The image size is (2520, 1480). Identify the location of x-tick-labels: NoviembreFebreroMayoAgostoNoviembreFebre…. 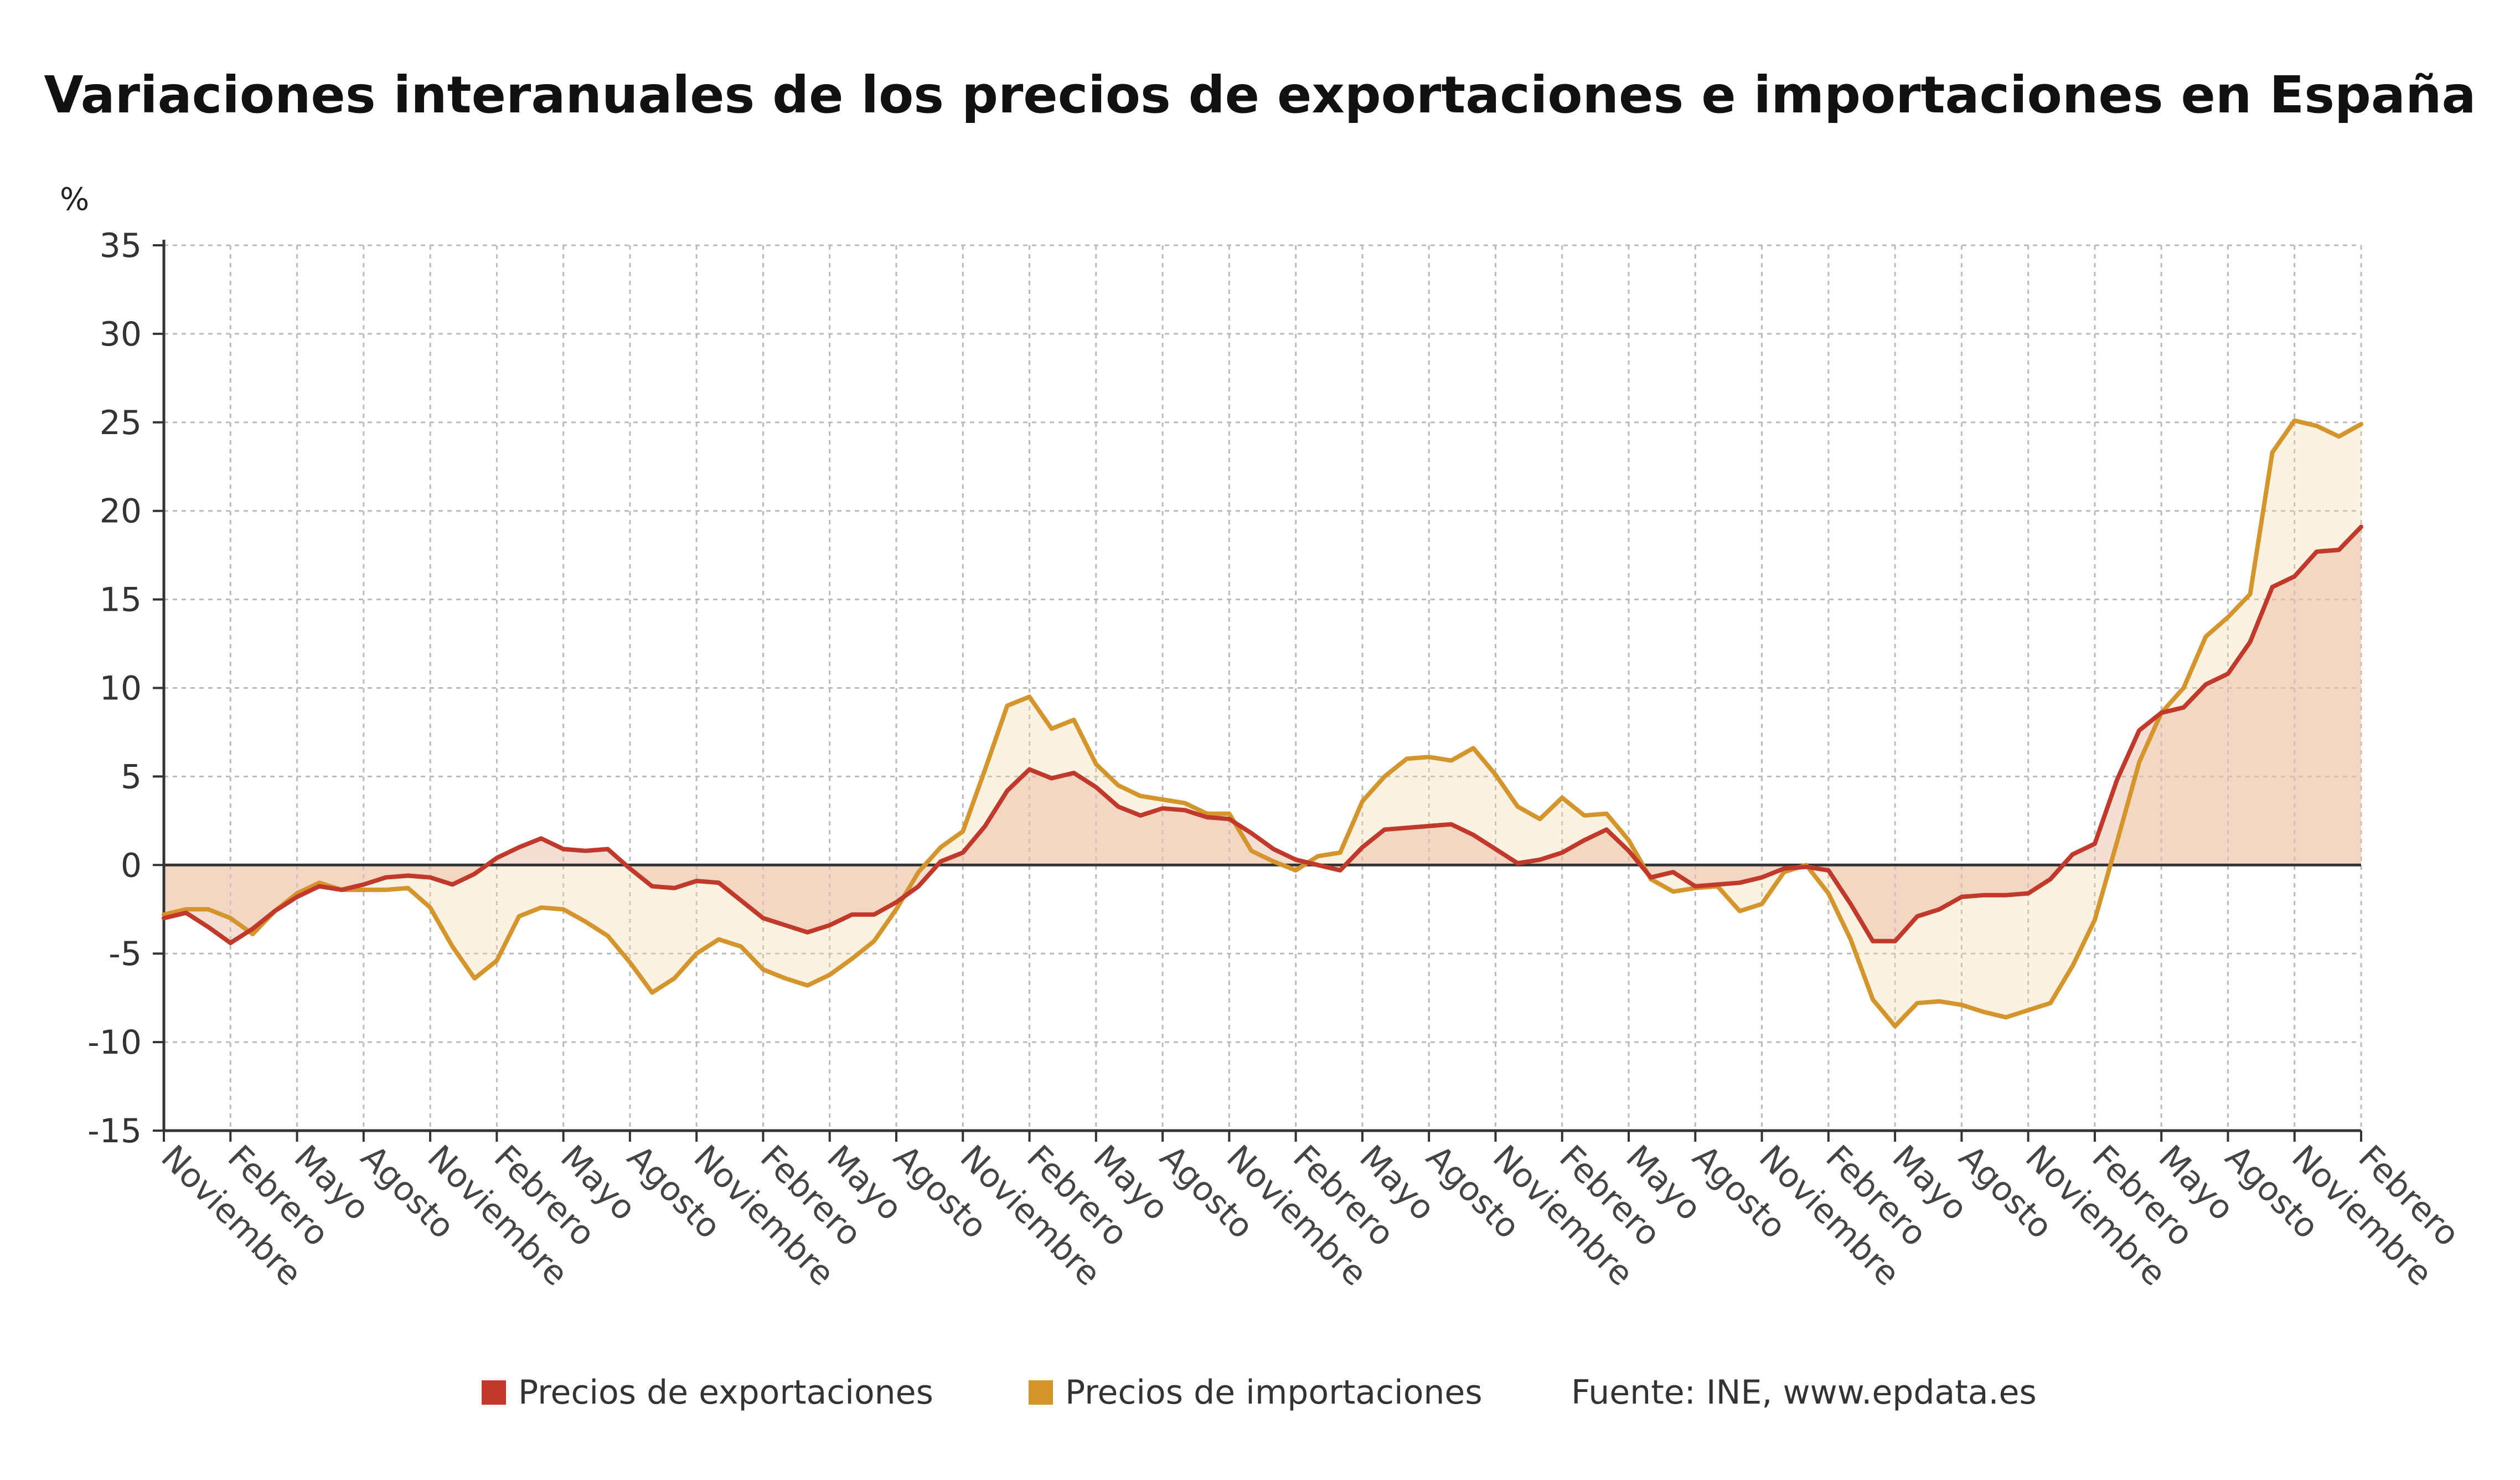
(1310, 1215).